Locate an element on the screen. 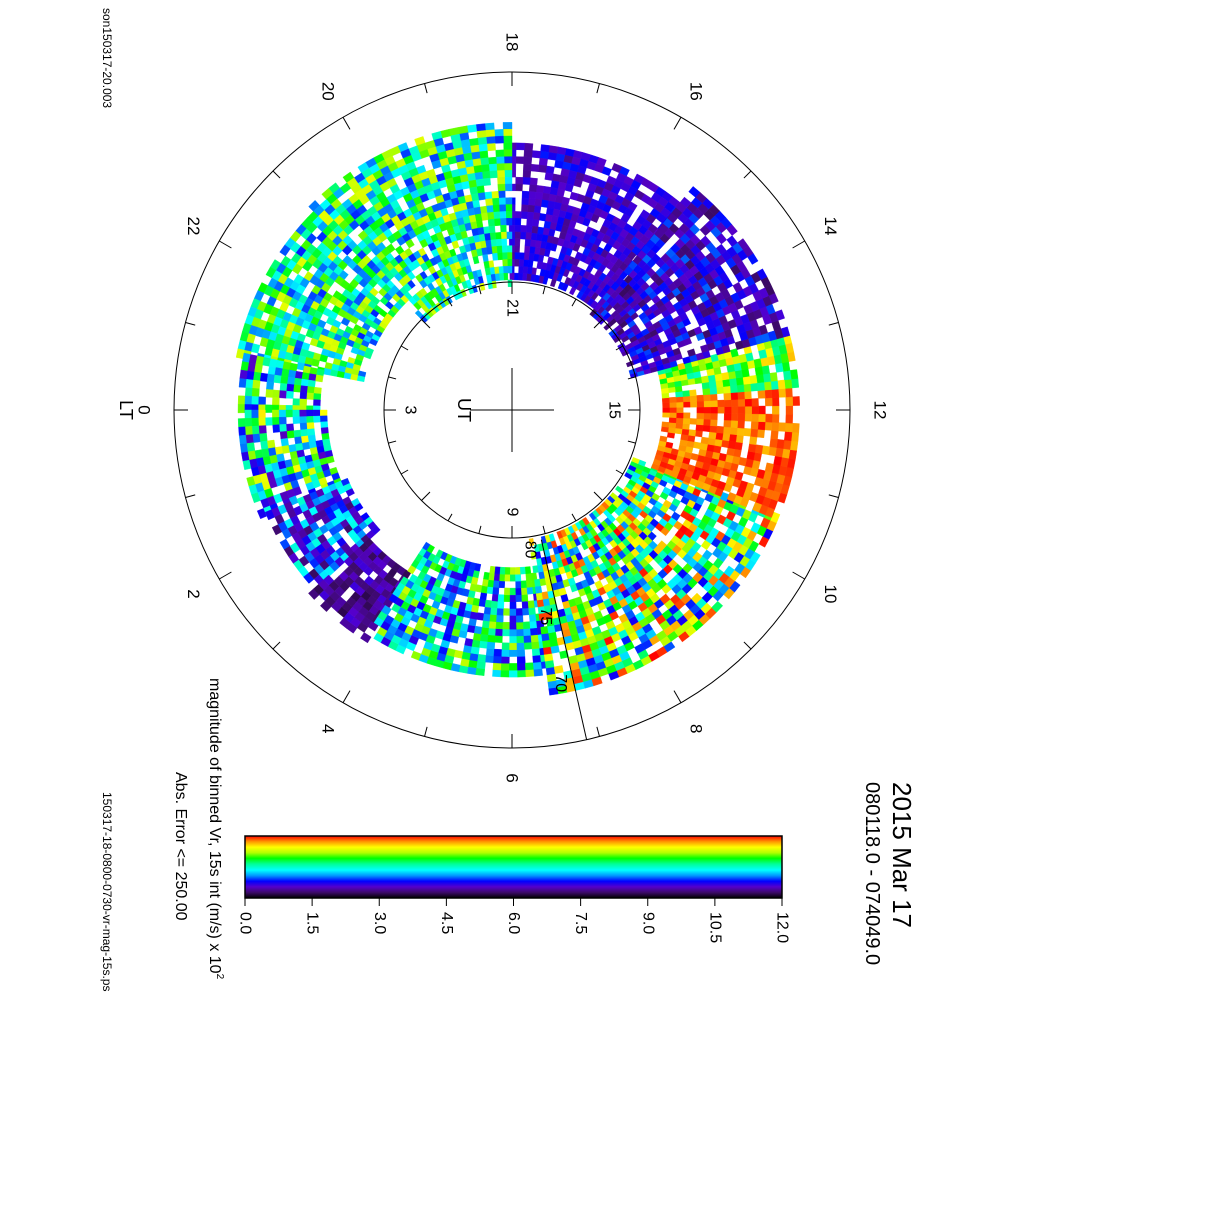  chart-time-range: 080118.0 - 074049.0 is located at coordinates (872, 873).